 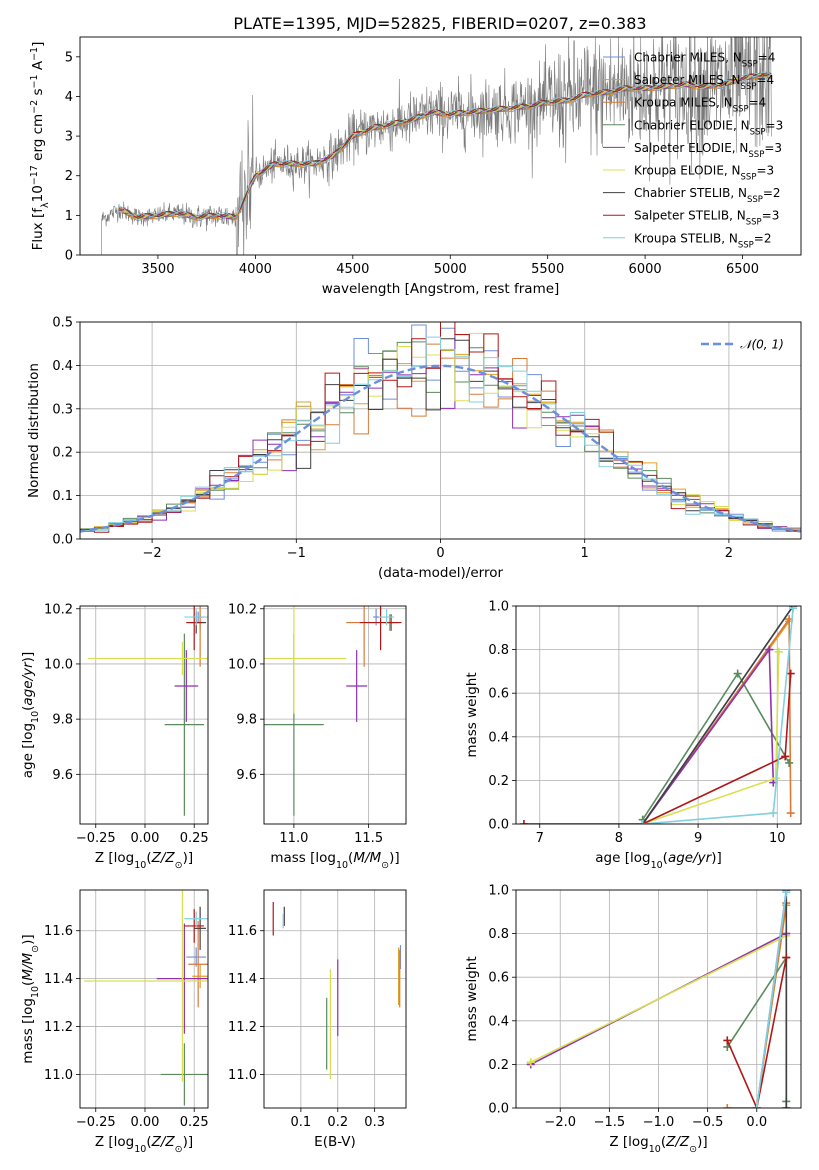 I want to click on panel-mass-vs-ebv: 0.1 0.2 0.3 11.0 11.2 11.4 11.6 E(B-V), so click(x=317, y=1019).